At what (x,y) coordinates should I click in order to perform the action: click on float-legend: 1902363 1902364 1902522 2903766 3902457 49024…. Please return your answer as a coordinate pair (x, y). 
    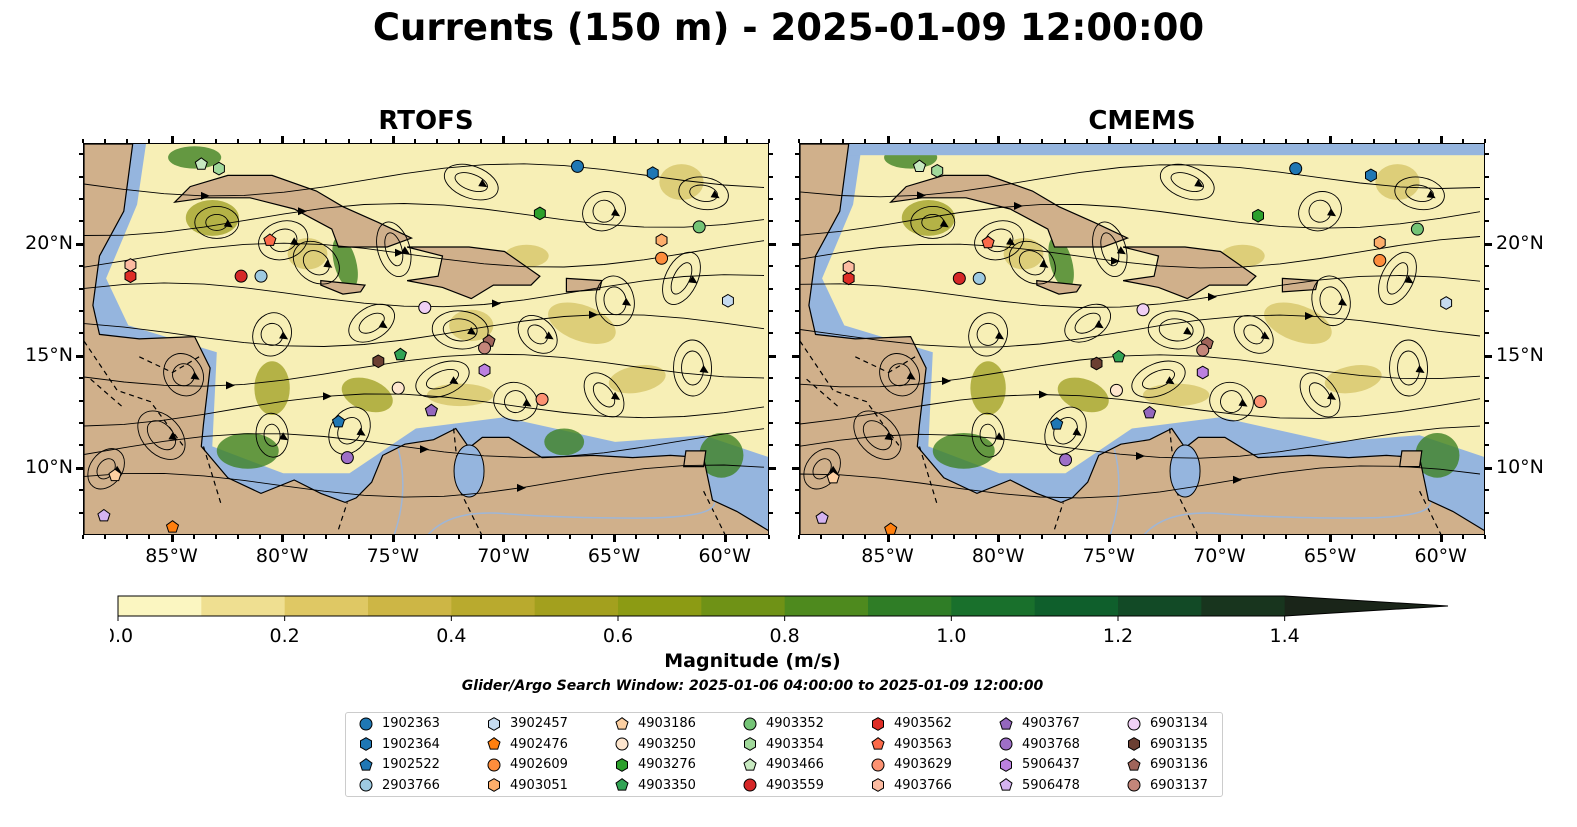
    Looking at the image, I should click on (784, 754).